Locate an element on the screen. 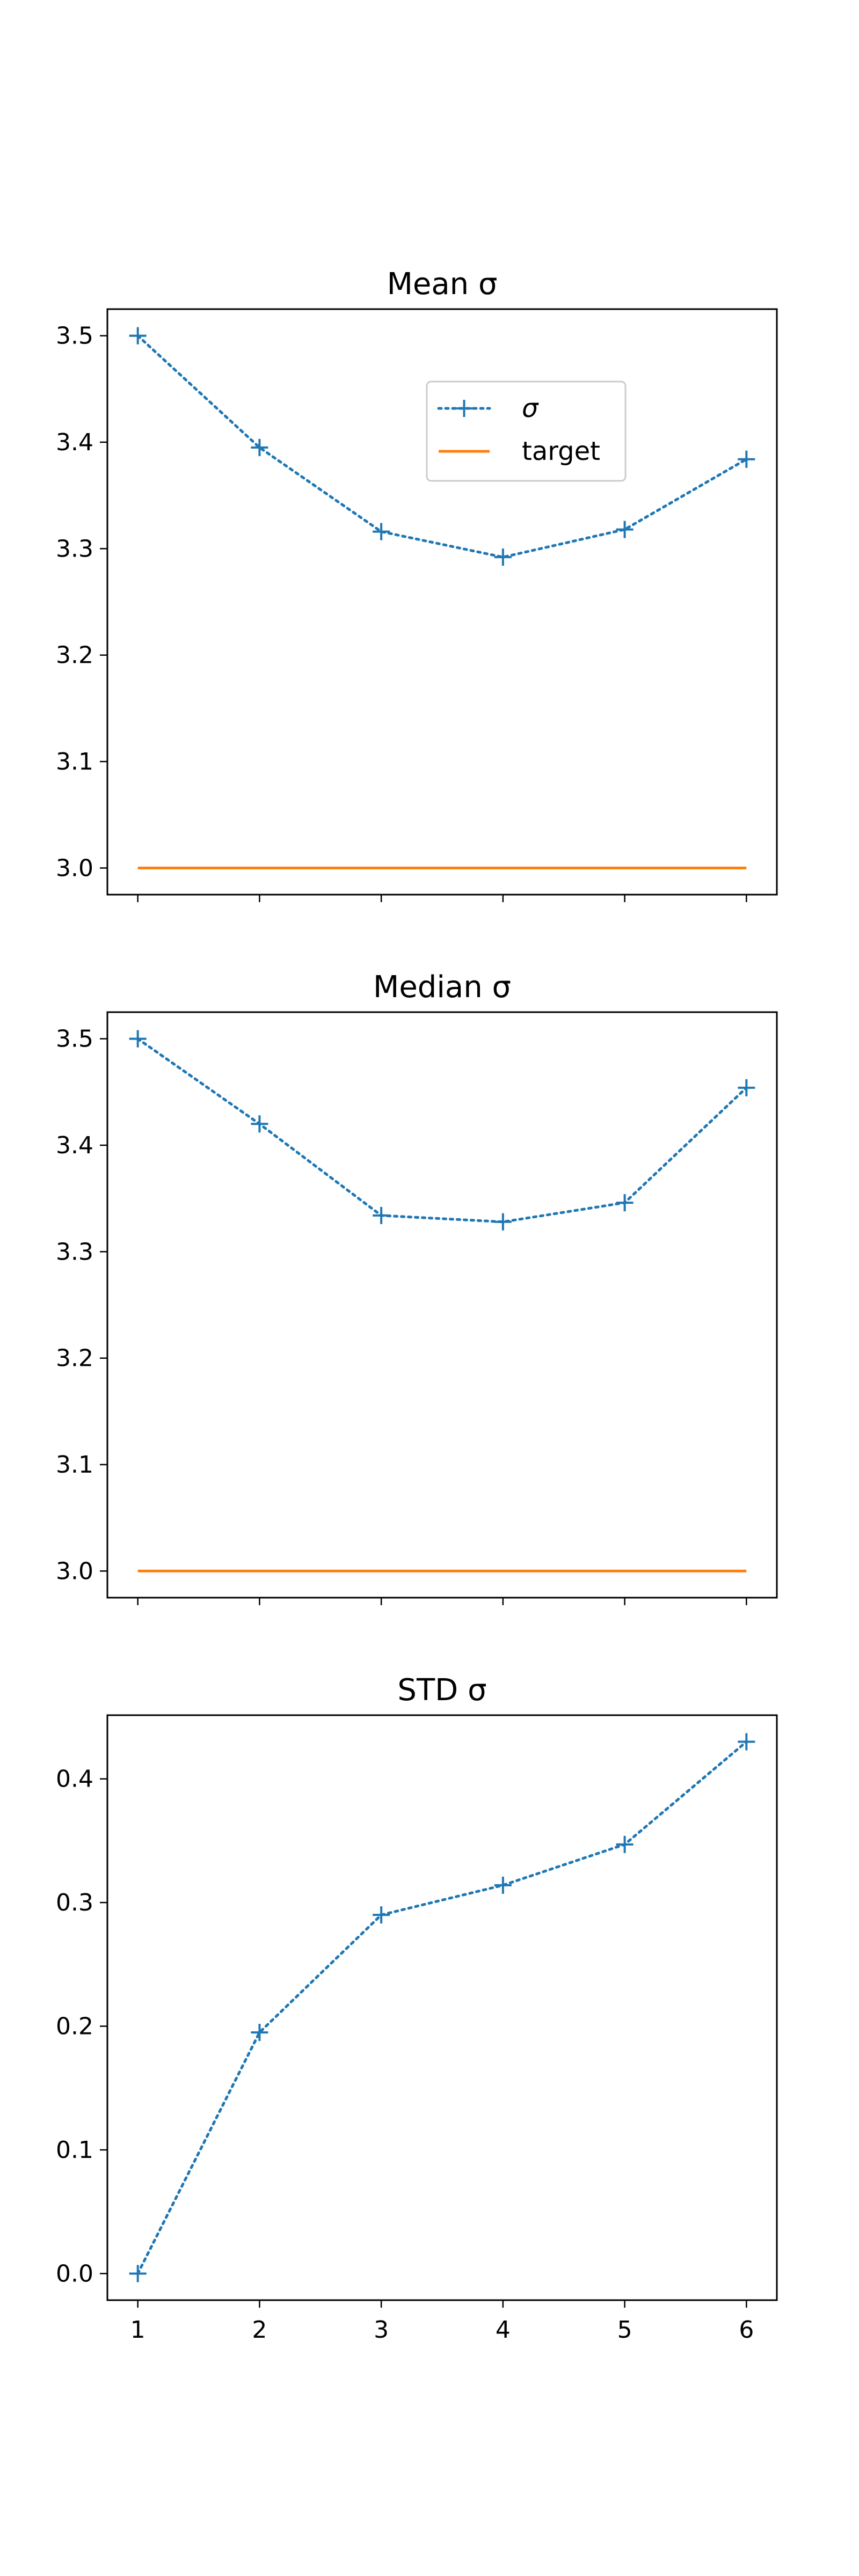 This screenshot has width=859, height=2576. legend-box is located at coordinates (526, 431).